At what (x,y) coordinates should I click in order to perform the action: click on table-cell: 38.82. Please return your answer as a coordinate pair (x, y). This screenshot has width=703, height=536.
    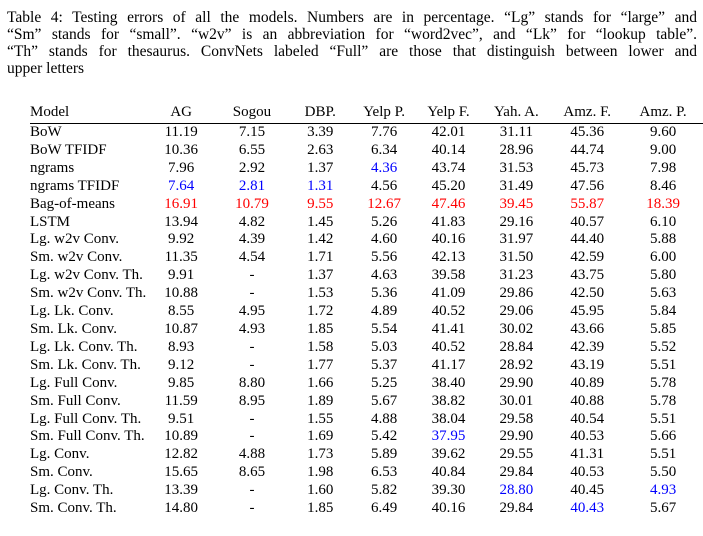
    Looking at the image, I should click on (448, 400).